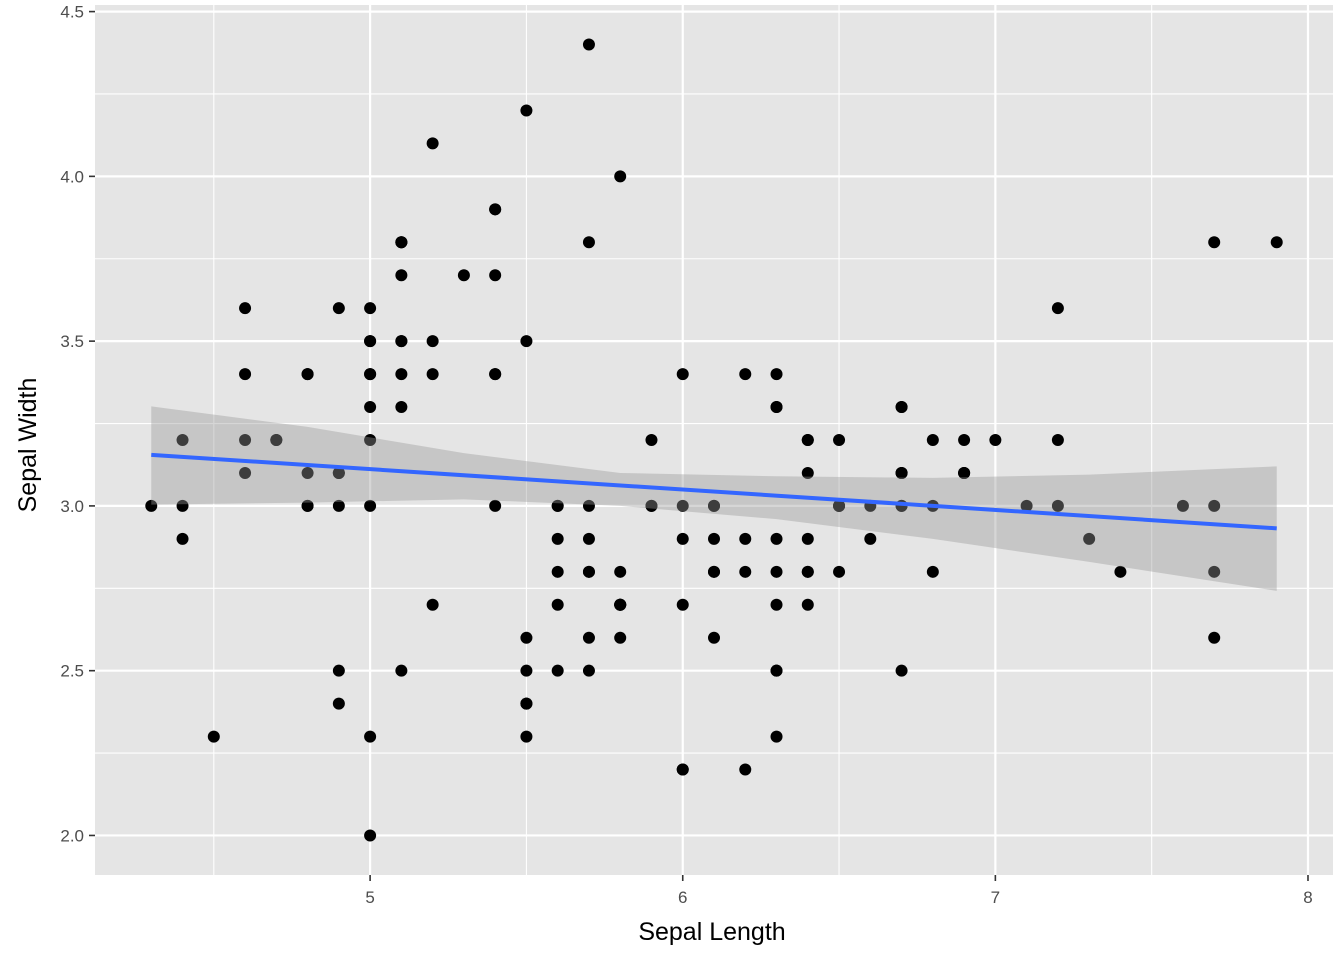  What do you see at coordinates (28, 445) in the screenshot?
I see `y-axis-title: Sepal Width` at bounding box center [28, 445].